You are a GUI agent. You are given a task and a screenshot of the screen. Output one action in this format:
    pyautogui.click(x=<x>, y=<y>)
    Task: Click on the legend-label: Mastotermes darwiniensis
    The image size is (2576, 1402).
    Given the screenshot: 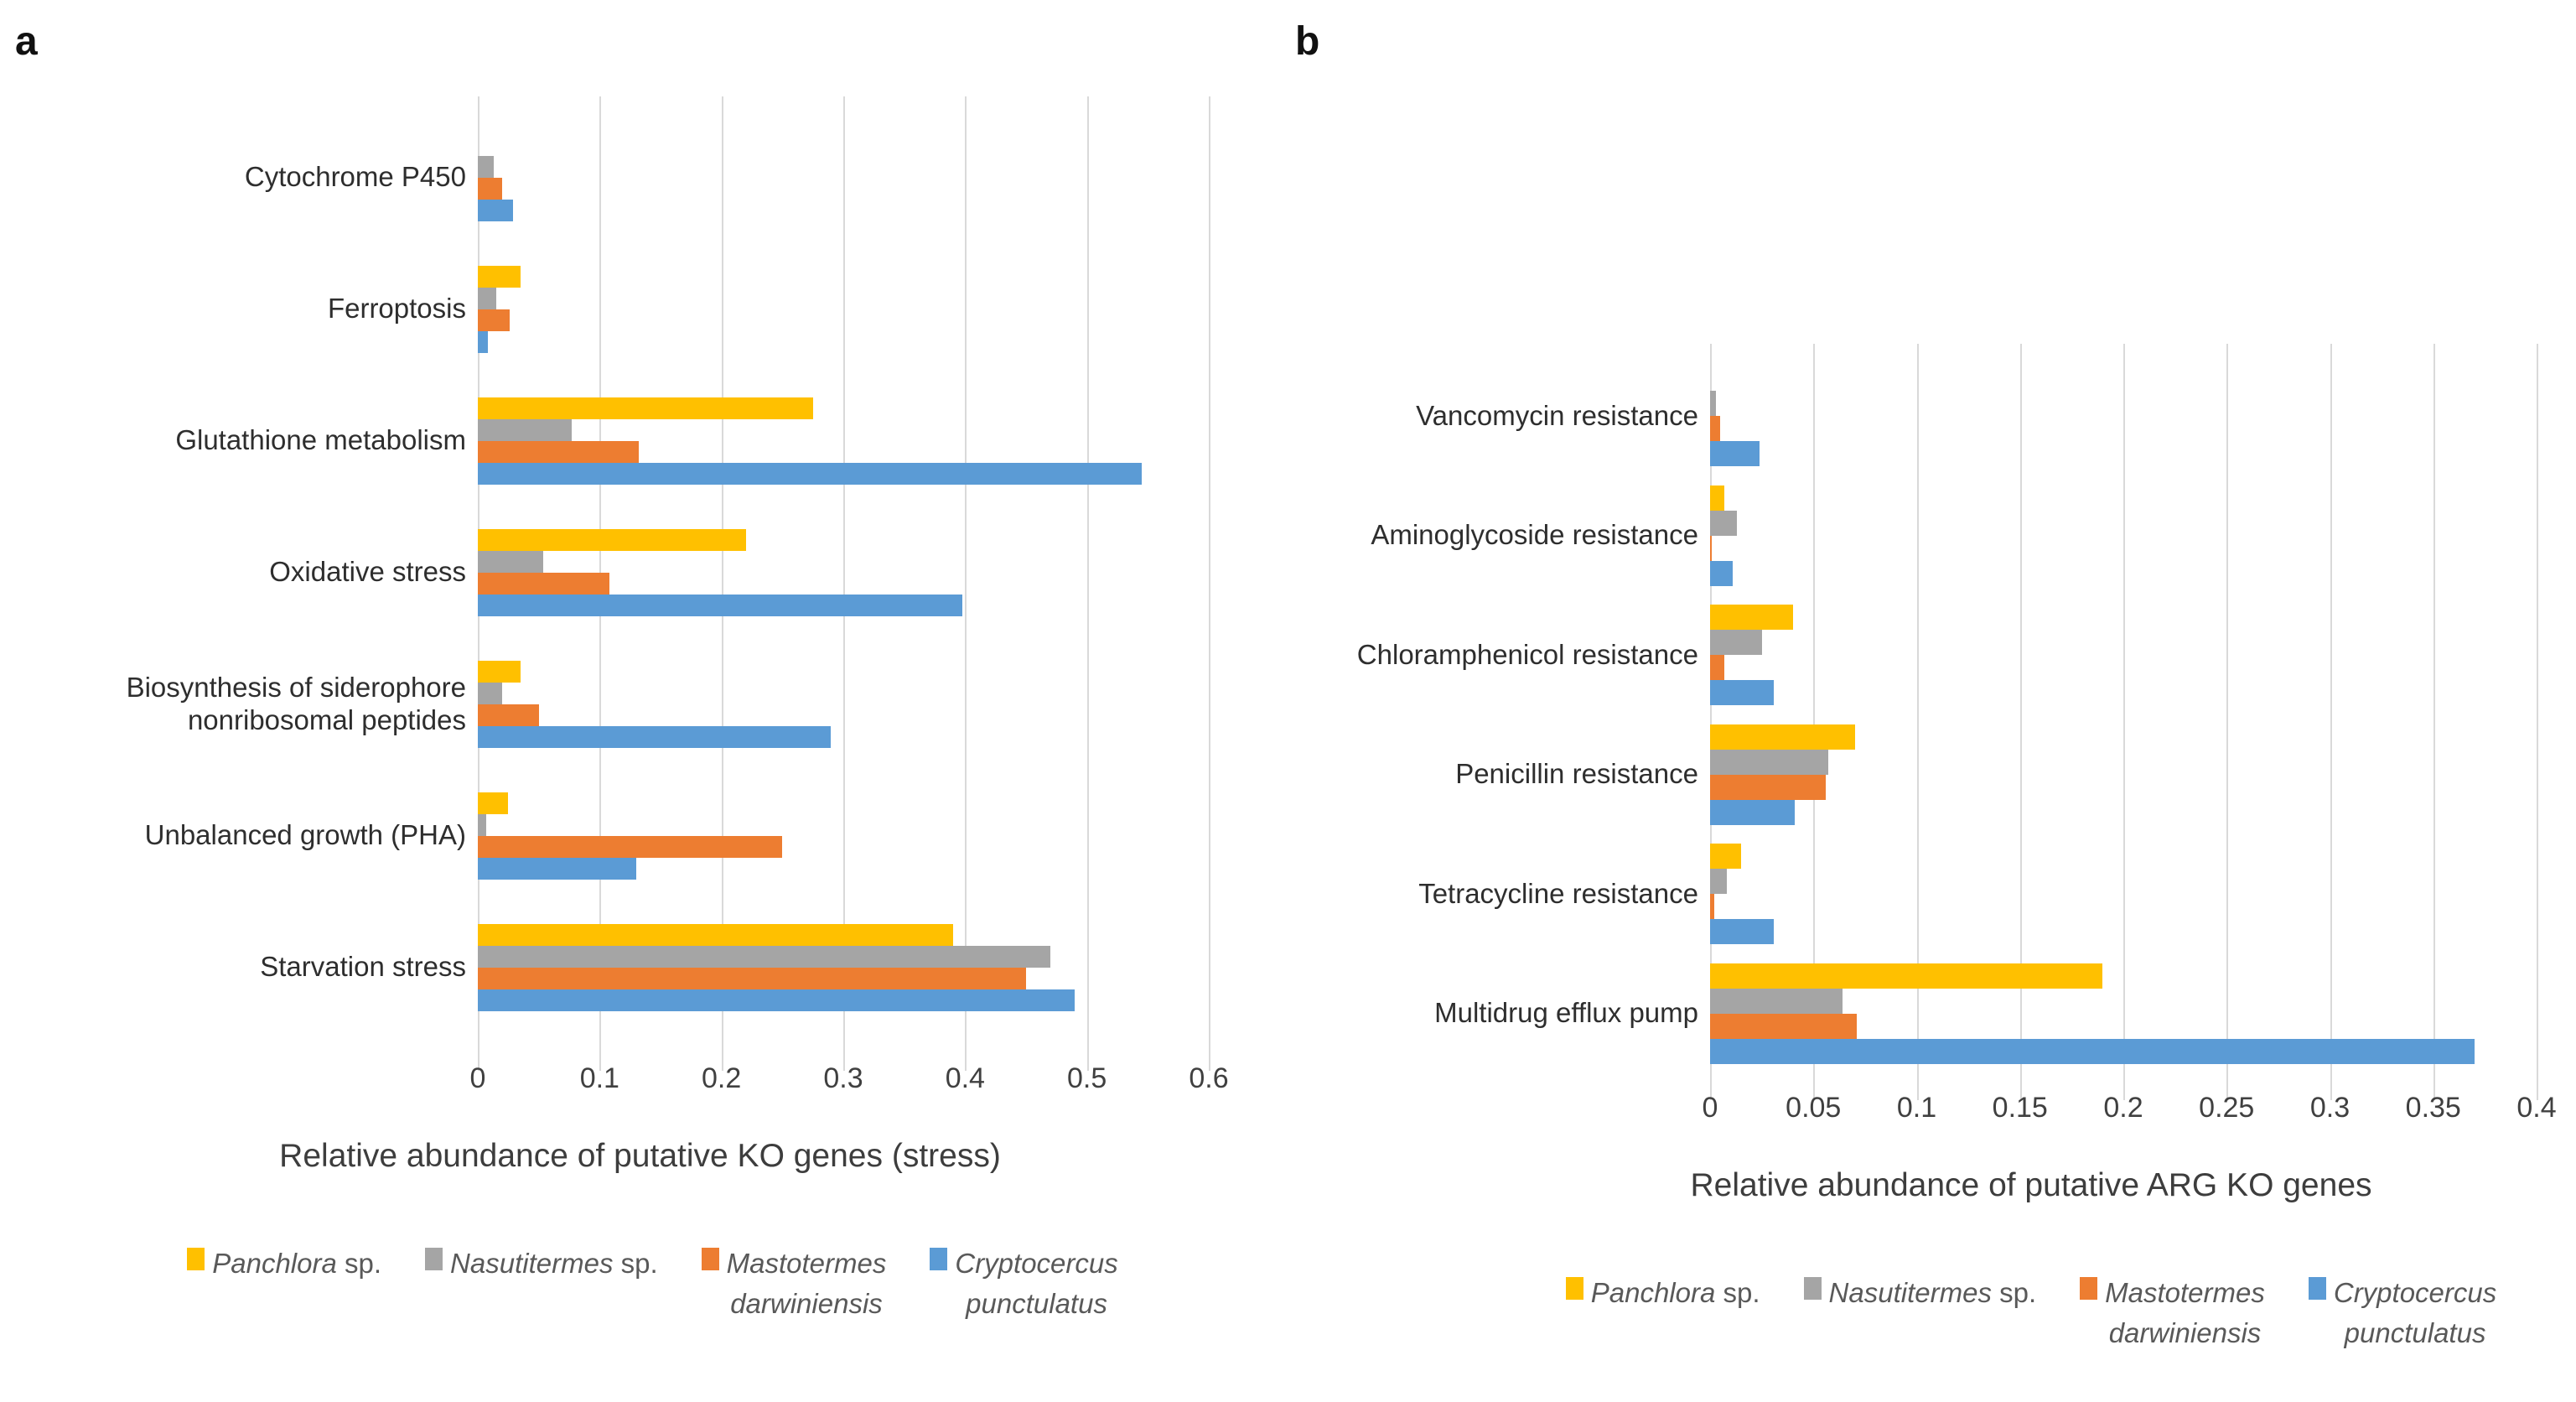 What is the action you would take?
    pyautogui.click(x=2185, y=1312)
    